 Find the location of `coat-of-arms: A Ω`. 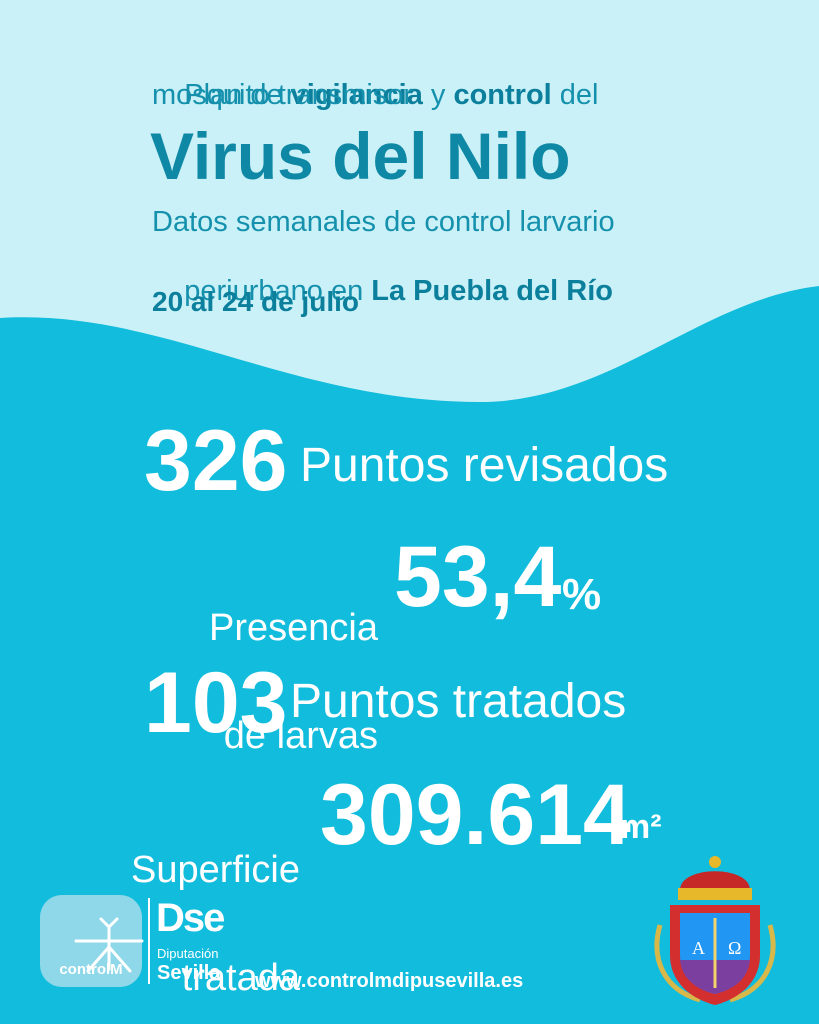

coat-of-arms: A Ω is located at coordinates (715, 930).